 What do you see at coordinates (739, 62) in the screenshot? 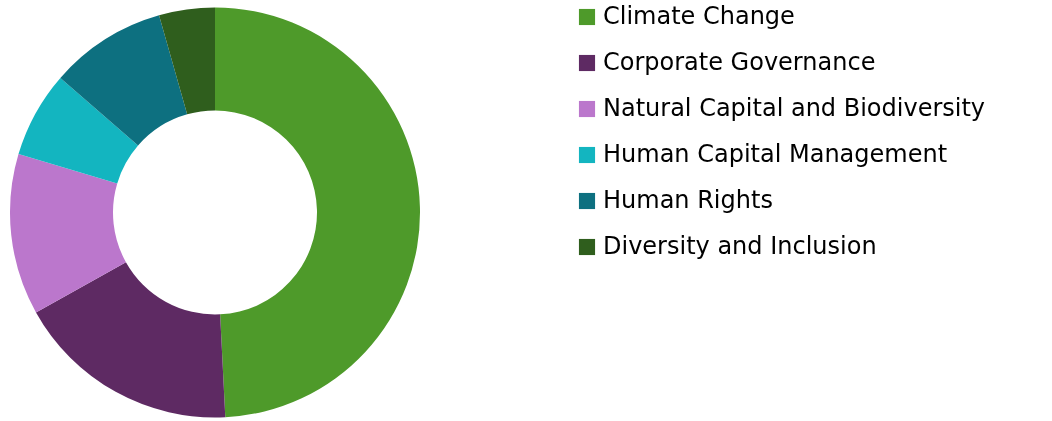
I see `legend-label: Corporate Governance` at bounding box center [739, 62].